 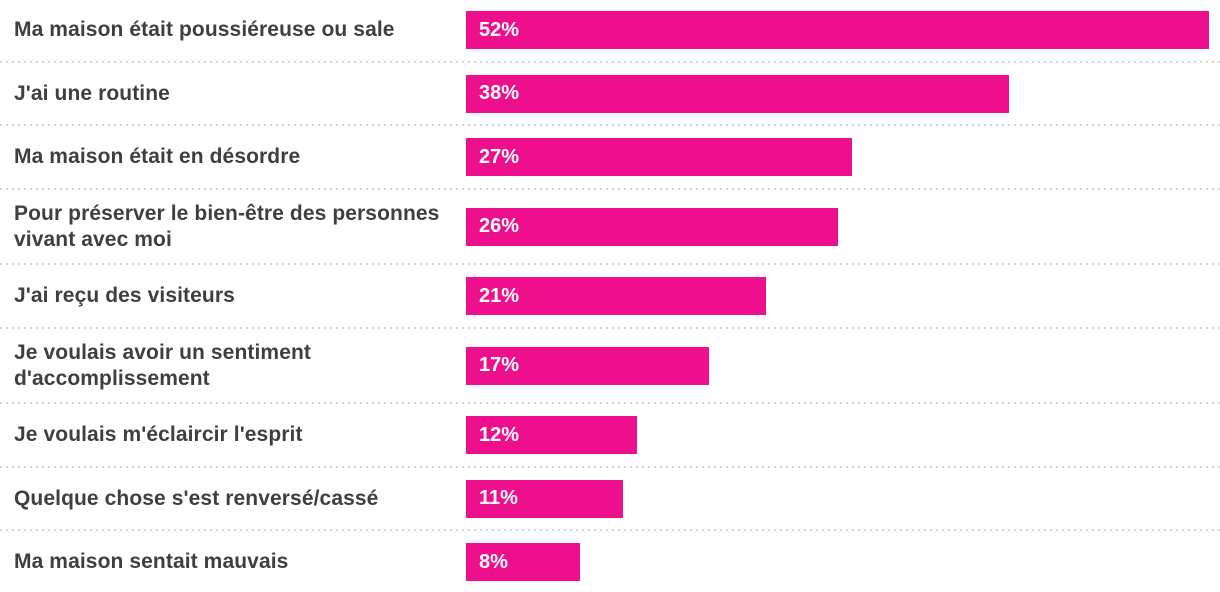 What do you see at coordinates (737, 93) in the screenshot?
I see `bar: 38%` at bounding box center [737, 93].